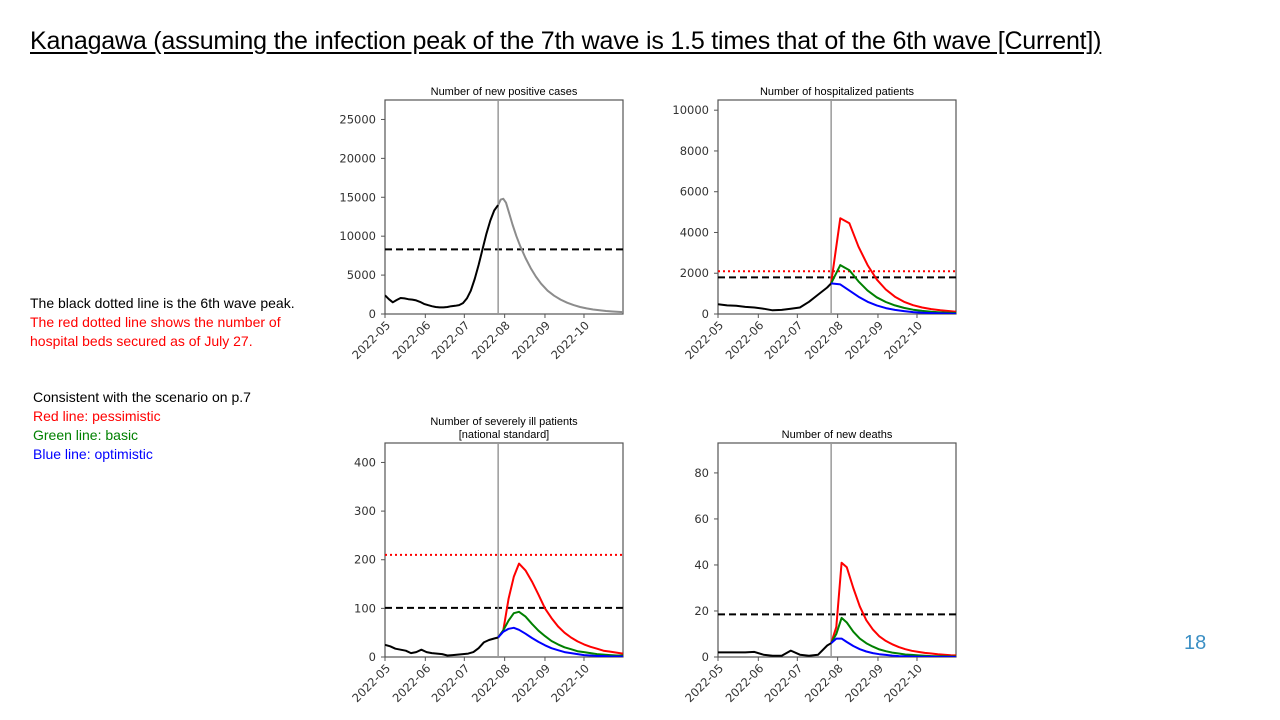 This screenshot has width=1280, height=720. I want to click on legend-pessimistic: Red line: pessimistic, so click(97, 416).